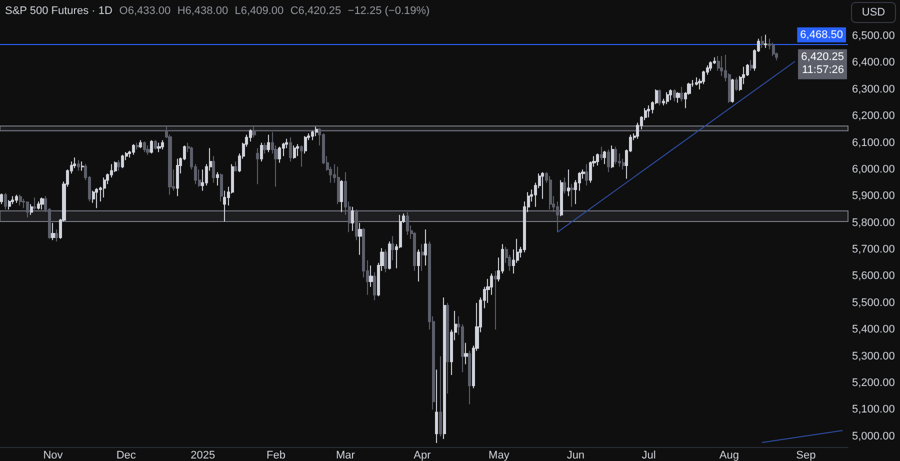 This screenshot has height=461, width=900. I want to click on annotation: H6,438.00, so click(202, 11).